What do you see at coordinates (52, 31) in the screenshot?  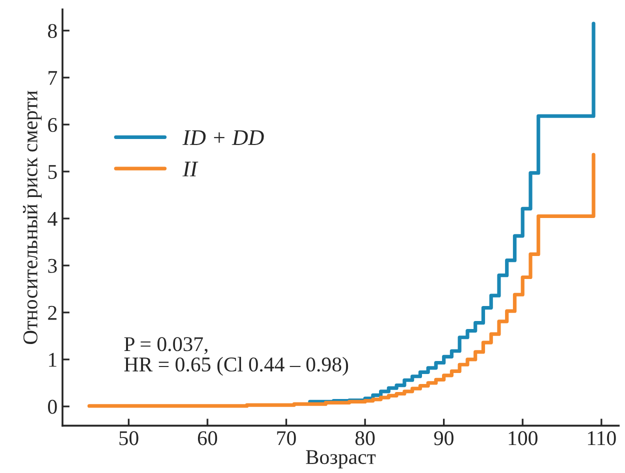 I see `y-tick-label: 8` at bounding box center [52, 31].